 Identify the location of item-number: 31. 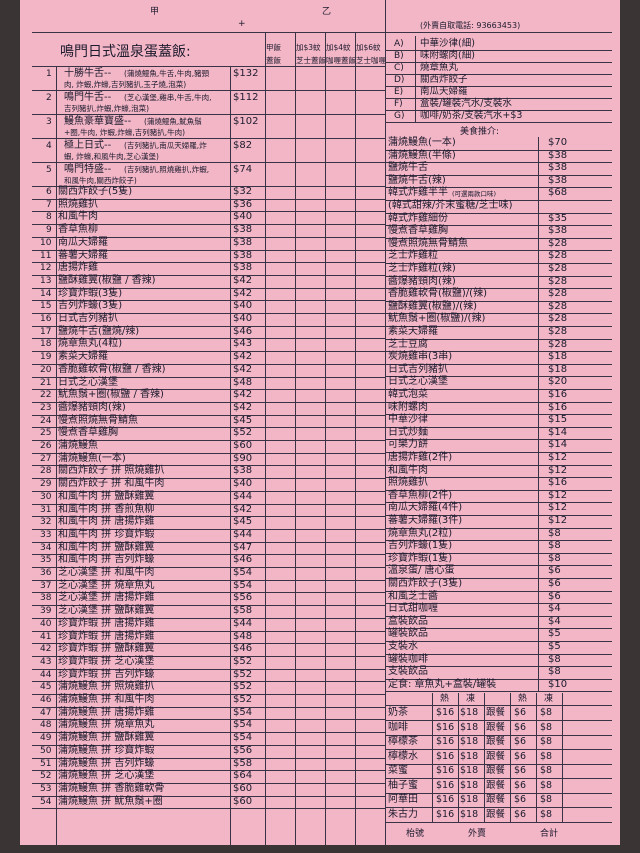
(46, 509).